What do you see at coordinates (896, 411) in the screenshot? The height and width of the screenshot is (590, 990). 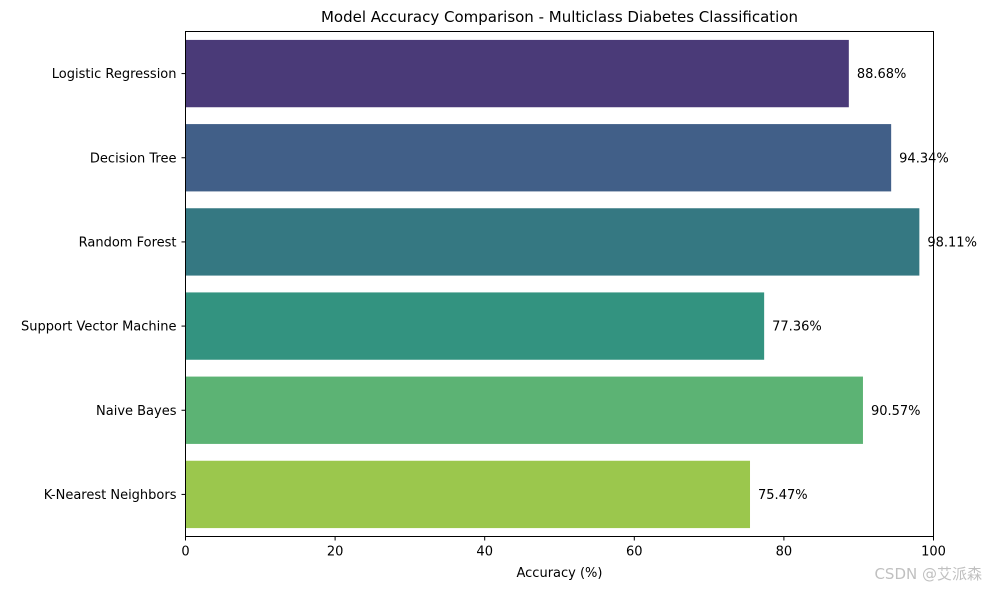 I see `value-label: 90.57%` at bounding box center [896, 411].